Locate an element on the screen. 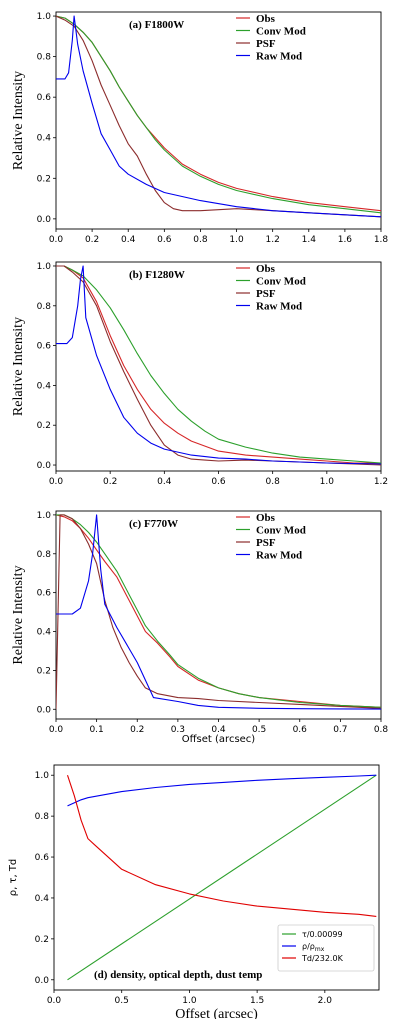 The height and width of the screenshot is (1019, 415). y-axis-label: ρ, τ, Td is located at coordinates (13, 878).